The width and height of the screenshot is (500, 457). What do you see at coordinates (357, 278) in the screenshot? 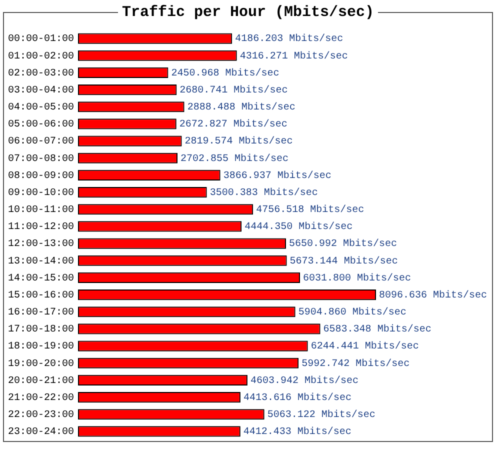
I see `data-label: 6031.800 Mbits/sec` at bounding box center [357, 278].